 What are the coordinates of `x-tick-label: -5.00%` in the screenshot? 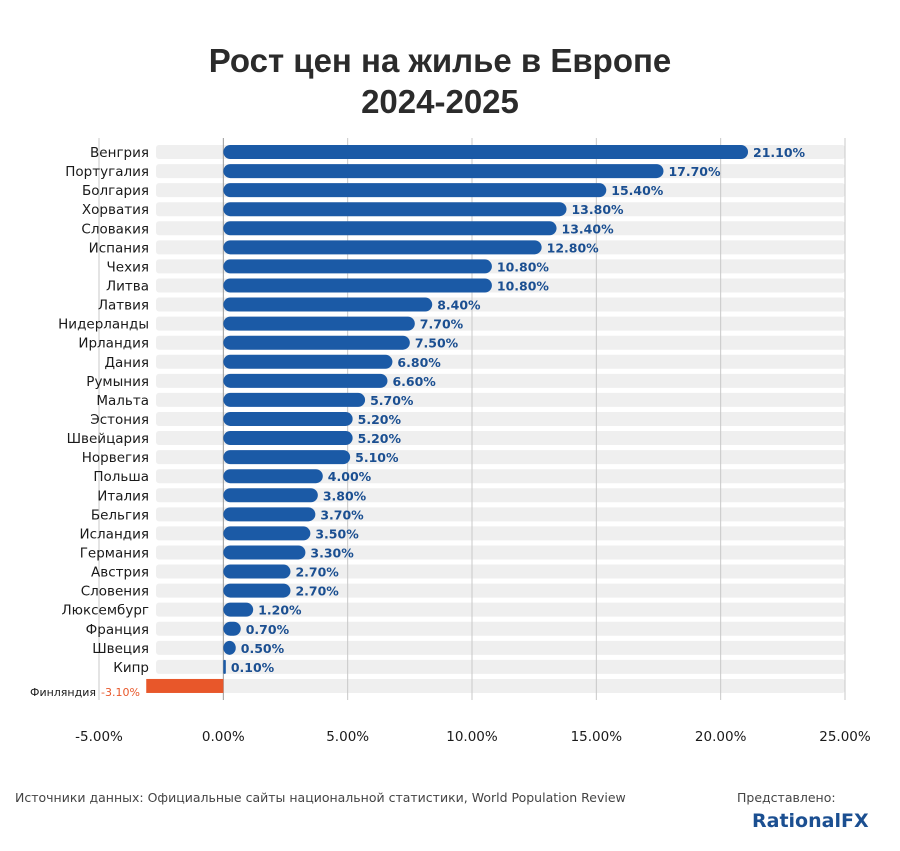 It's located at (99, 737).